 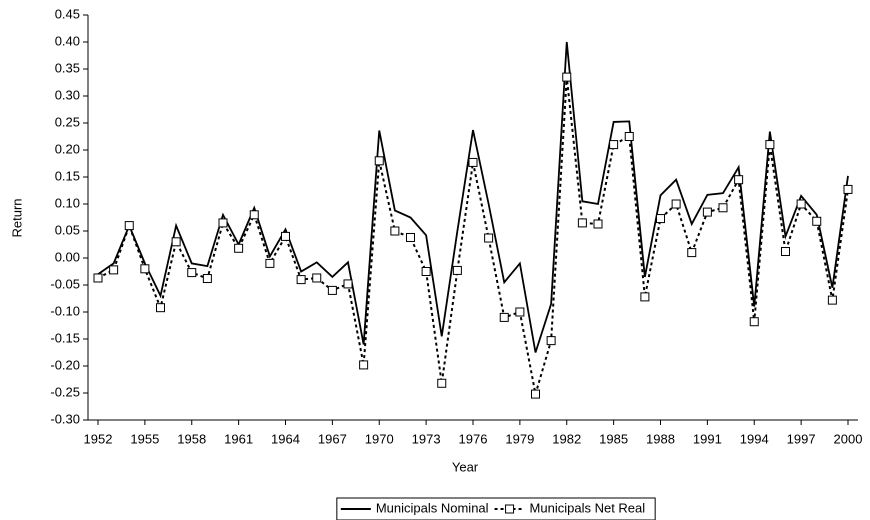 I want to click on y-tick-label: 0.20, so click(x=67, y=148).